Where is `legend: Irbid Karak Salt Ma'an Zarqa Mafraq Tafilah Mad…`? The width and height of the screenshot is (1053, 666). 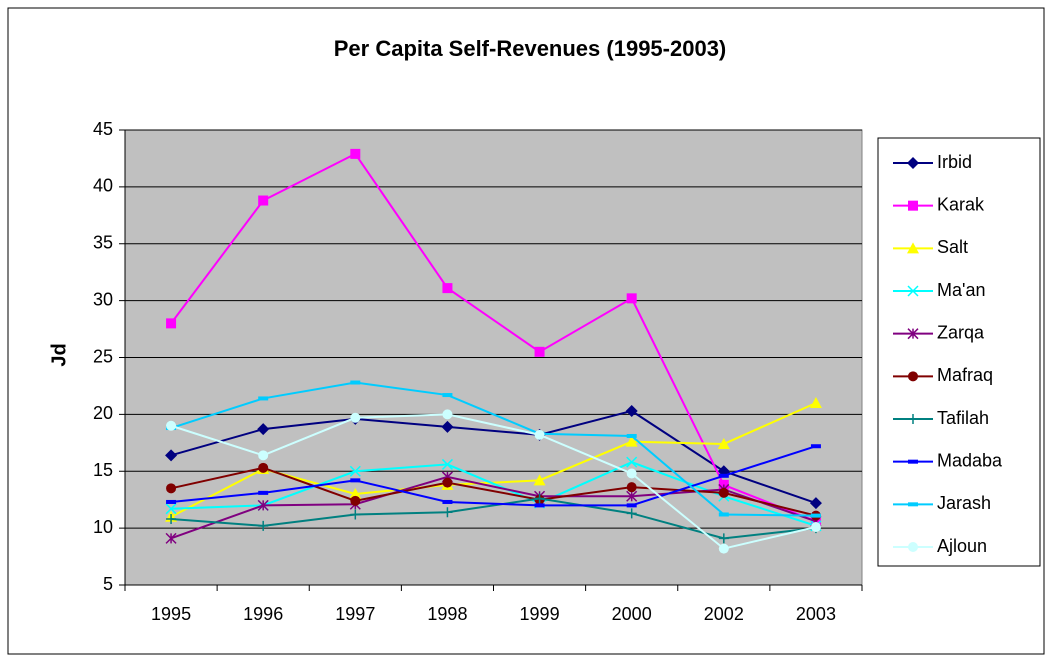
legend: Irbid Karak Salt Ma'an Zarqa Mafraq Tafilah Mad… is located at coordinates (959, 352).